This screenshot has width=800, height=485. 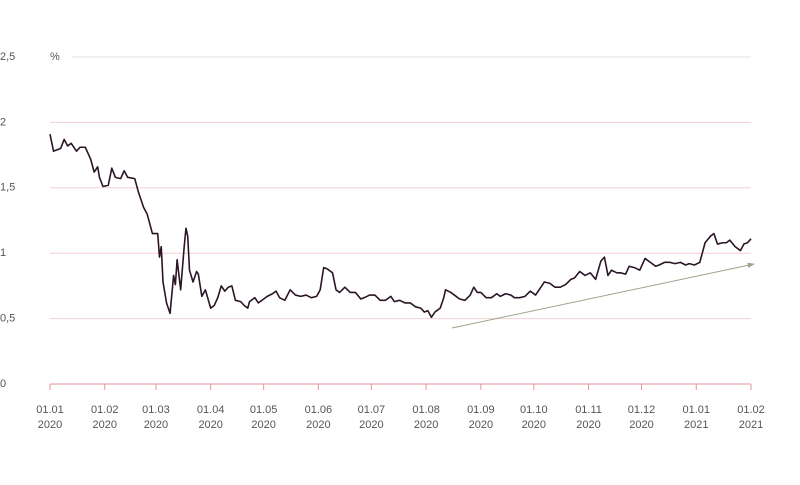 I want to click on x-tick-label: 01.06, so click(x=319, y=410).